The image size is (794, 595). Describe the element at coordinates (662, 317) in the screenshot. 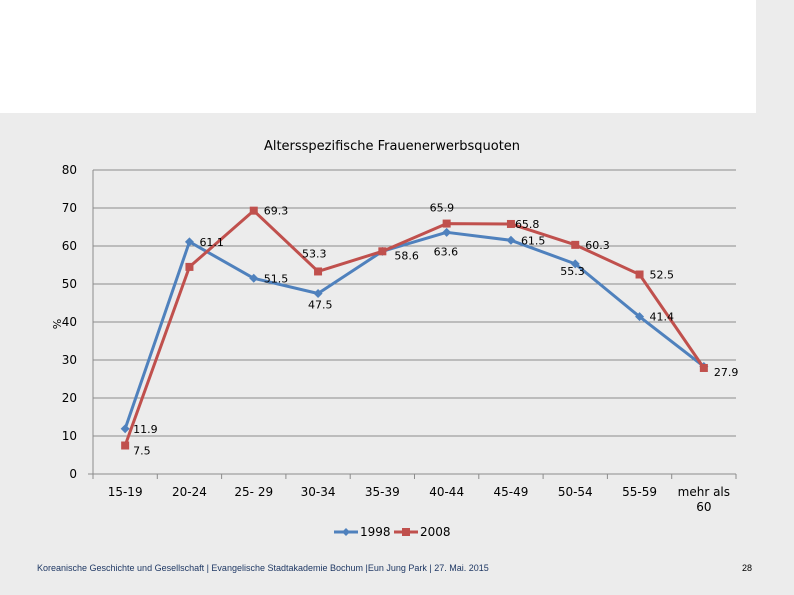

I see `data-label-1998-8: 41.4` at that location.